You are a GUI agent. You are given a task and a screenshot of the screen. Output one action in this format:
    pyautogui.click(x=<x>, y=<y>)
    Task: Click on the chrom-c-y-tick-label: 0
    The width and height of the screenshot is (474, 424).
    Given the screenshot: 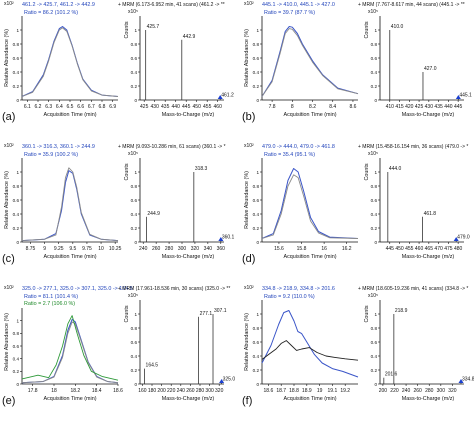 What is the action you would take?
    pyautogui.click(x=17, y=242)
    